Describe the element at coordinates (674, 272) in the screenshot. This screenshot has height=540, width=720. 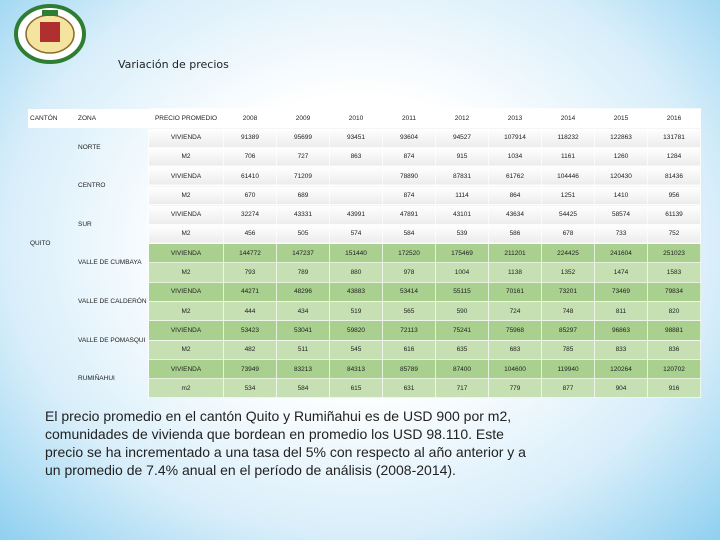
I see `value-cell: 1583` at that location.